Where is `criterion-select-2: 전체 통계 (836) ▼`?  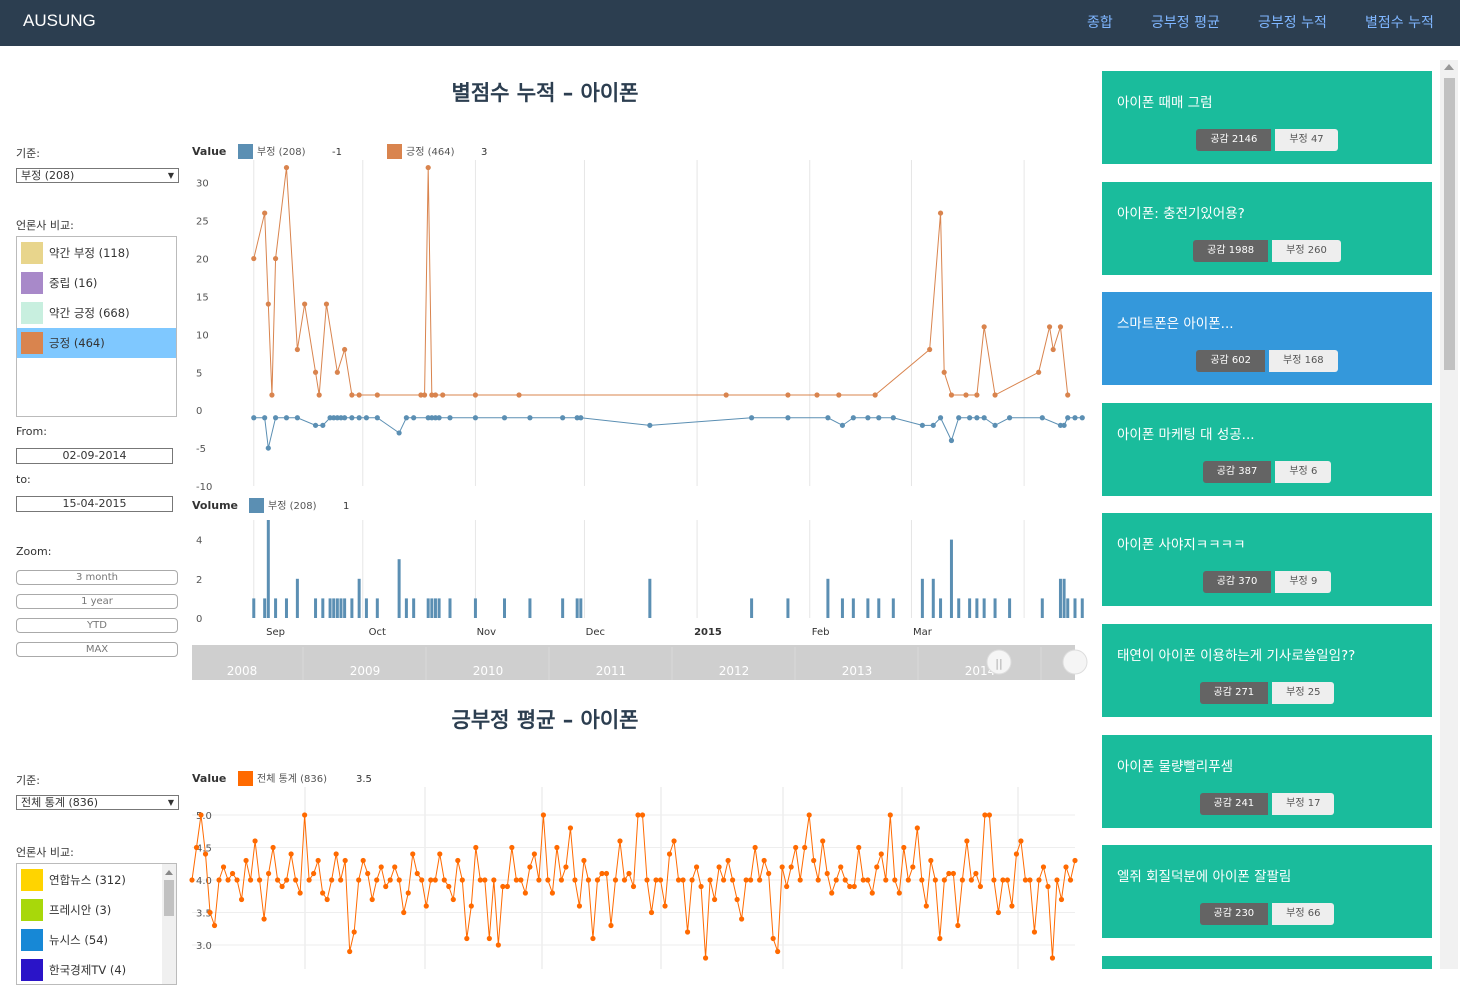
criterion-select-2: 전체 통계 (836) ▼ is located at coordinates (97, 802).